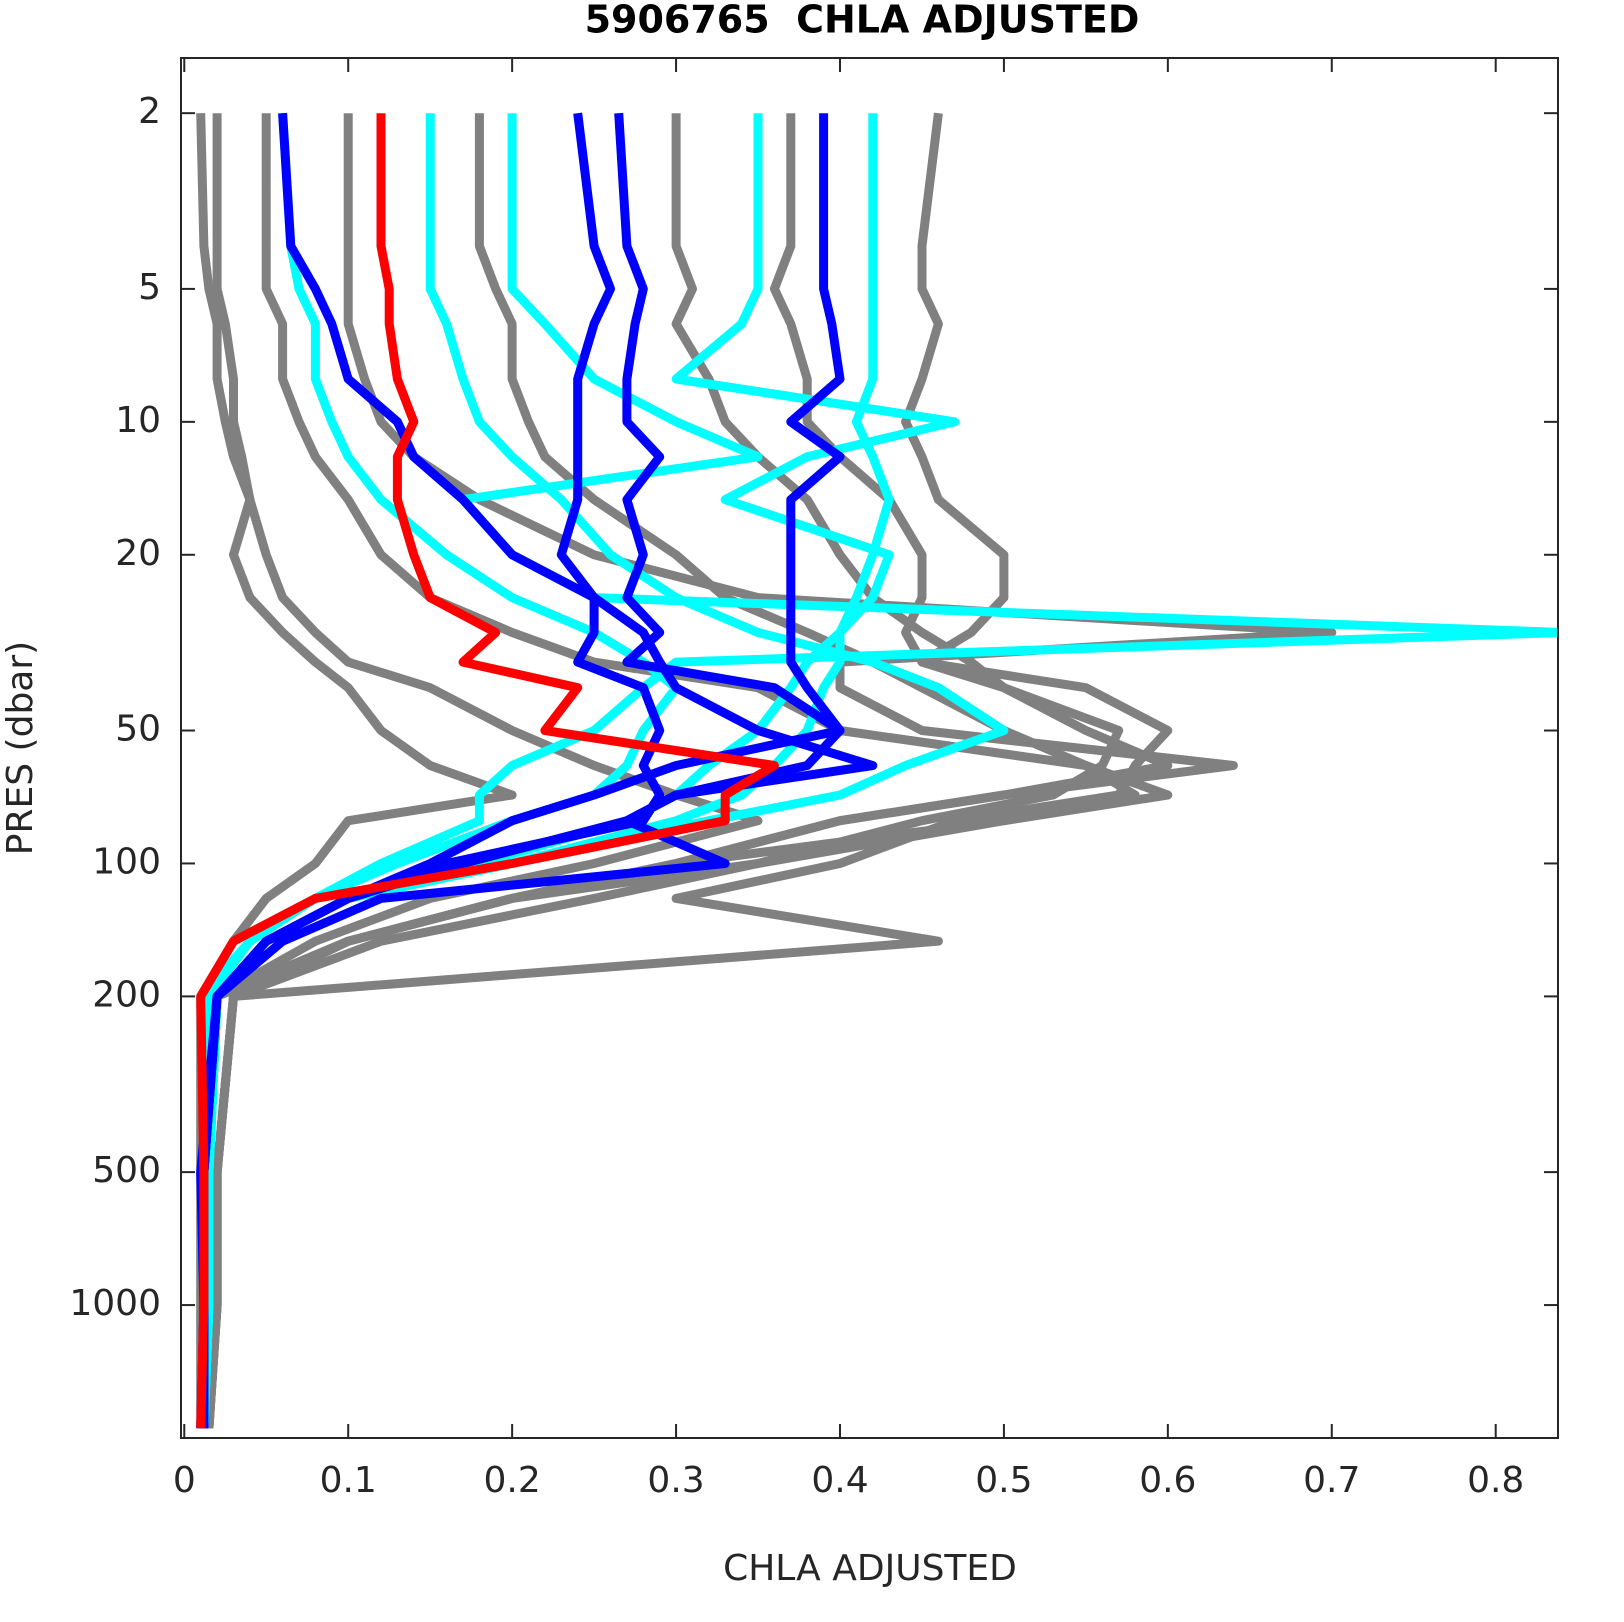 Image resolution: width=1624 pixels, height=1622 pixels. I want to click on y-tick-label: 200, so click(126, 994).